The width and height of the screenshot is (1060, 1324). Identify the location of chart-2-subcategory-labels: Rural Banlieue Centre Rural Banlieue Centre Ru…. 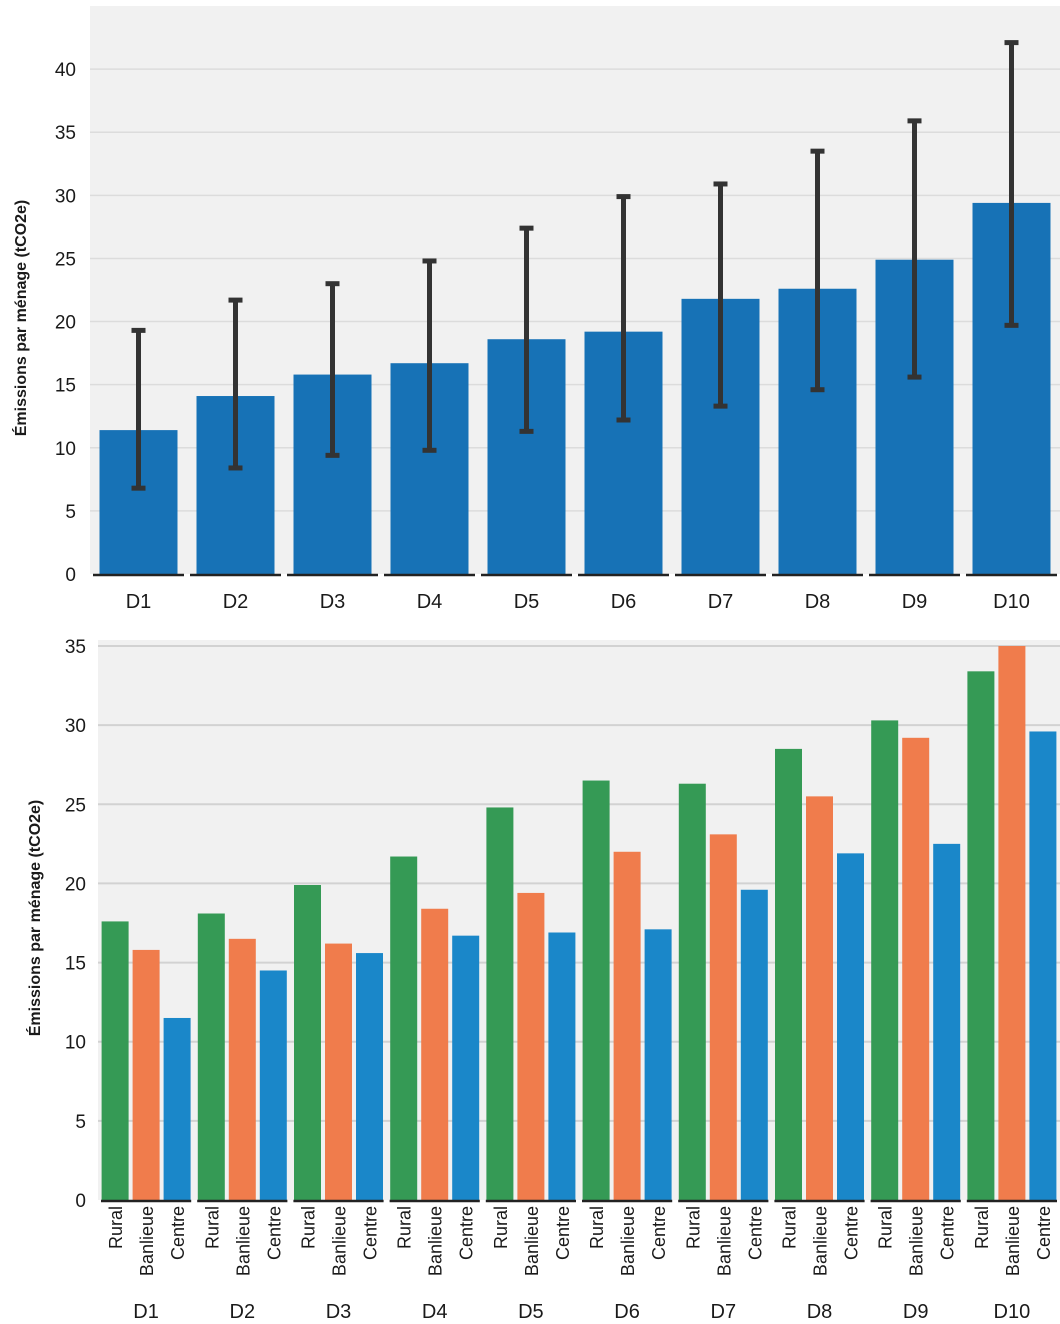
(580, 1241).